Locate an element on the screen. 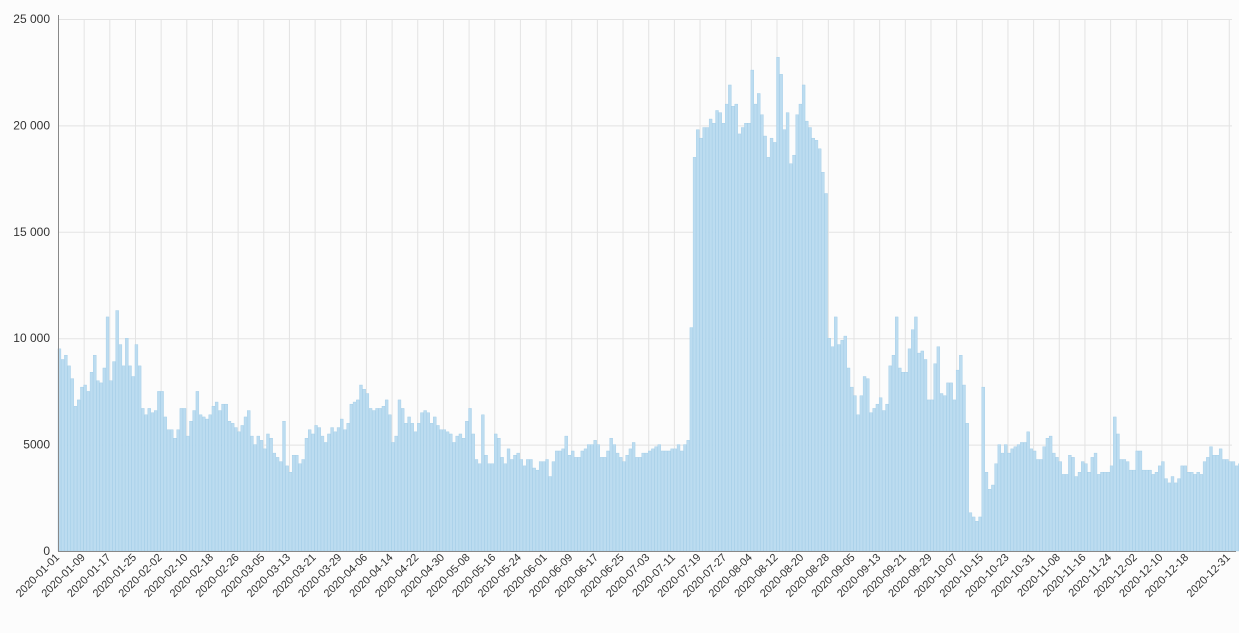  y-tick-label: 20 000 is located at coordinates (31, 125).